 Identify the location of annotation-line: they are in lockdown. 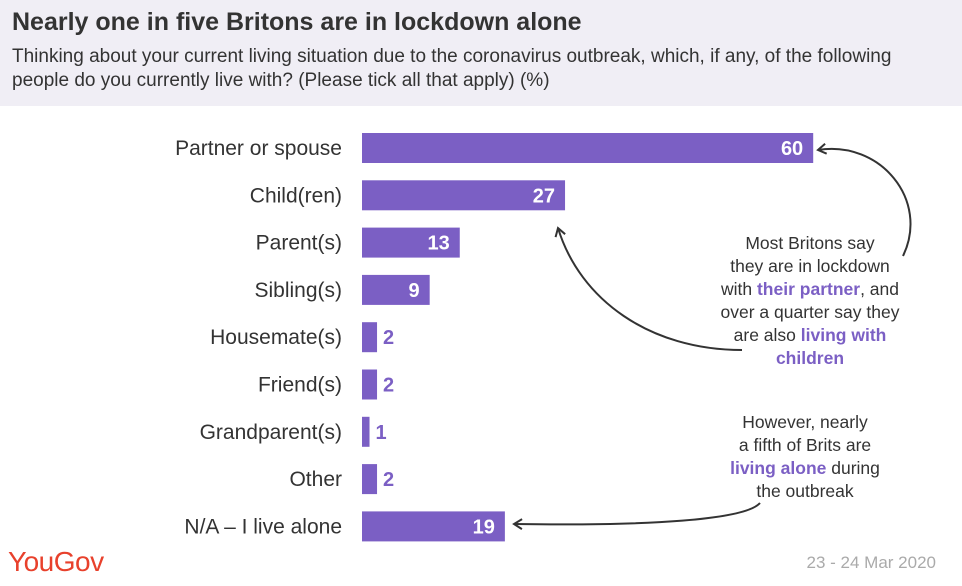
(810, 266).